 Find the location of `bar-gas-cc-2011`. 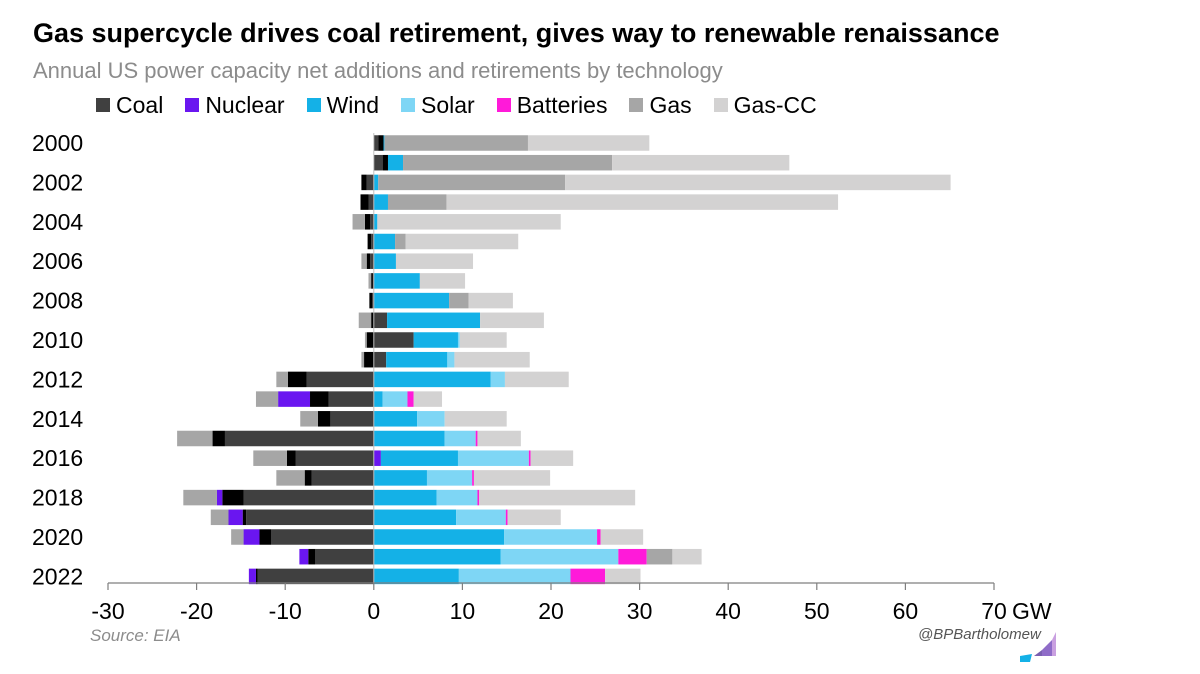

bar-gas-cc-2011 is located at coordinates (492, 359).